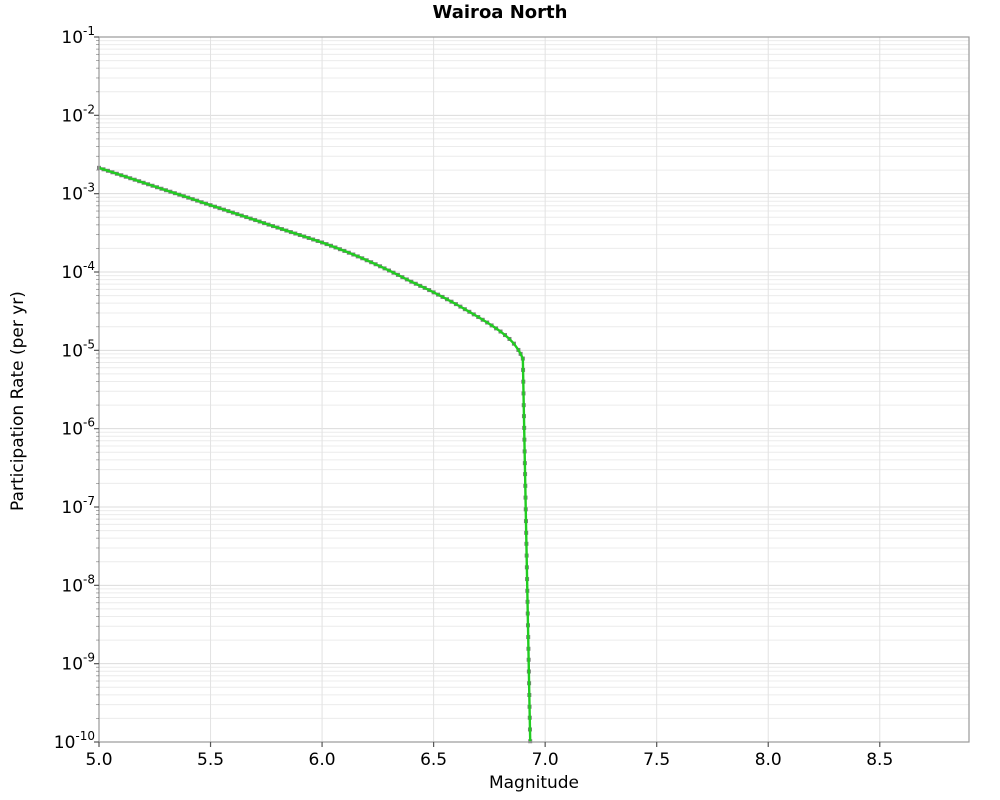  Describe the element at coordinates (78, 36) in the screenshot. I see `y-tick-label: 10⁻¹` at that location.